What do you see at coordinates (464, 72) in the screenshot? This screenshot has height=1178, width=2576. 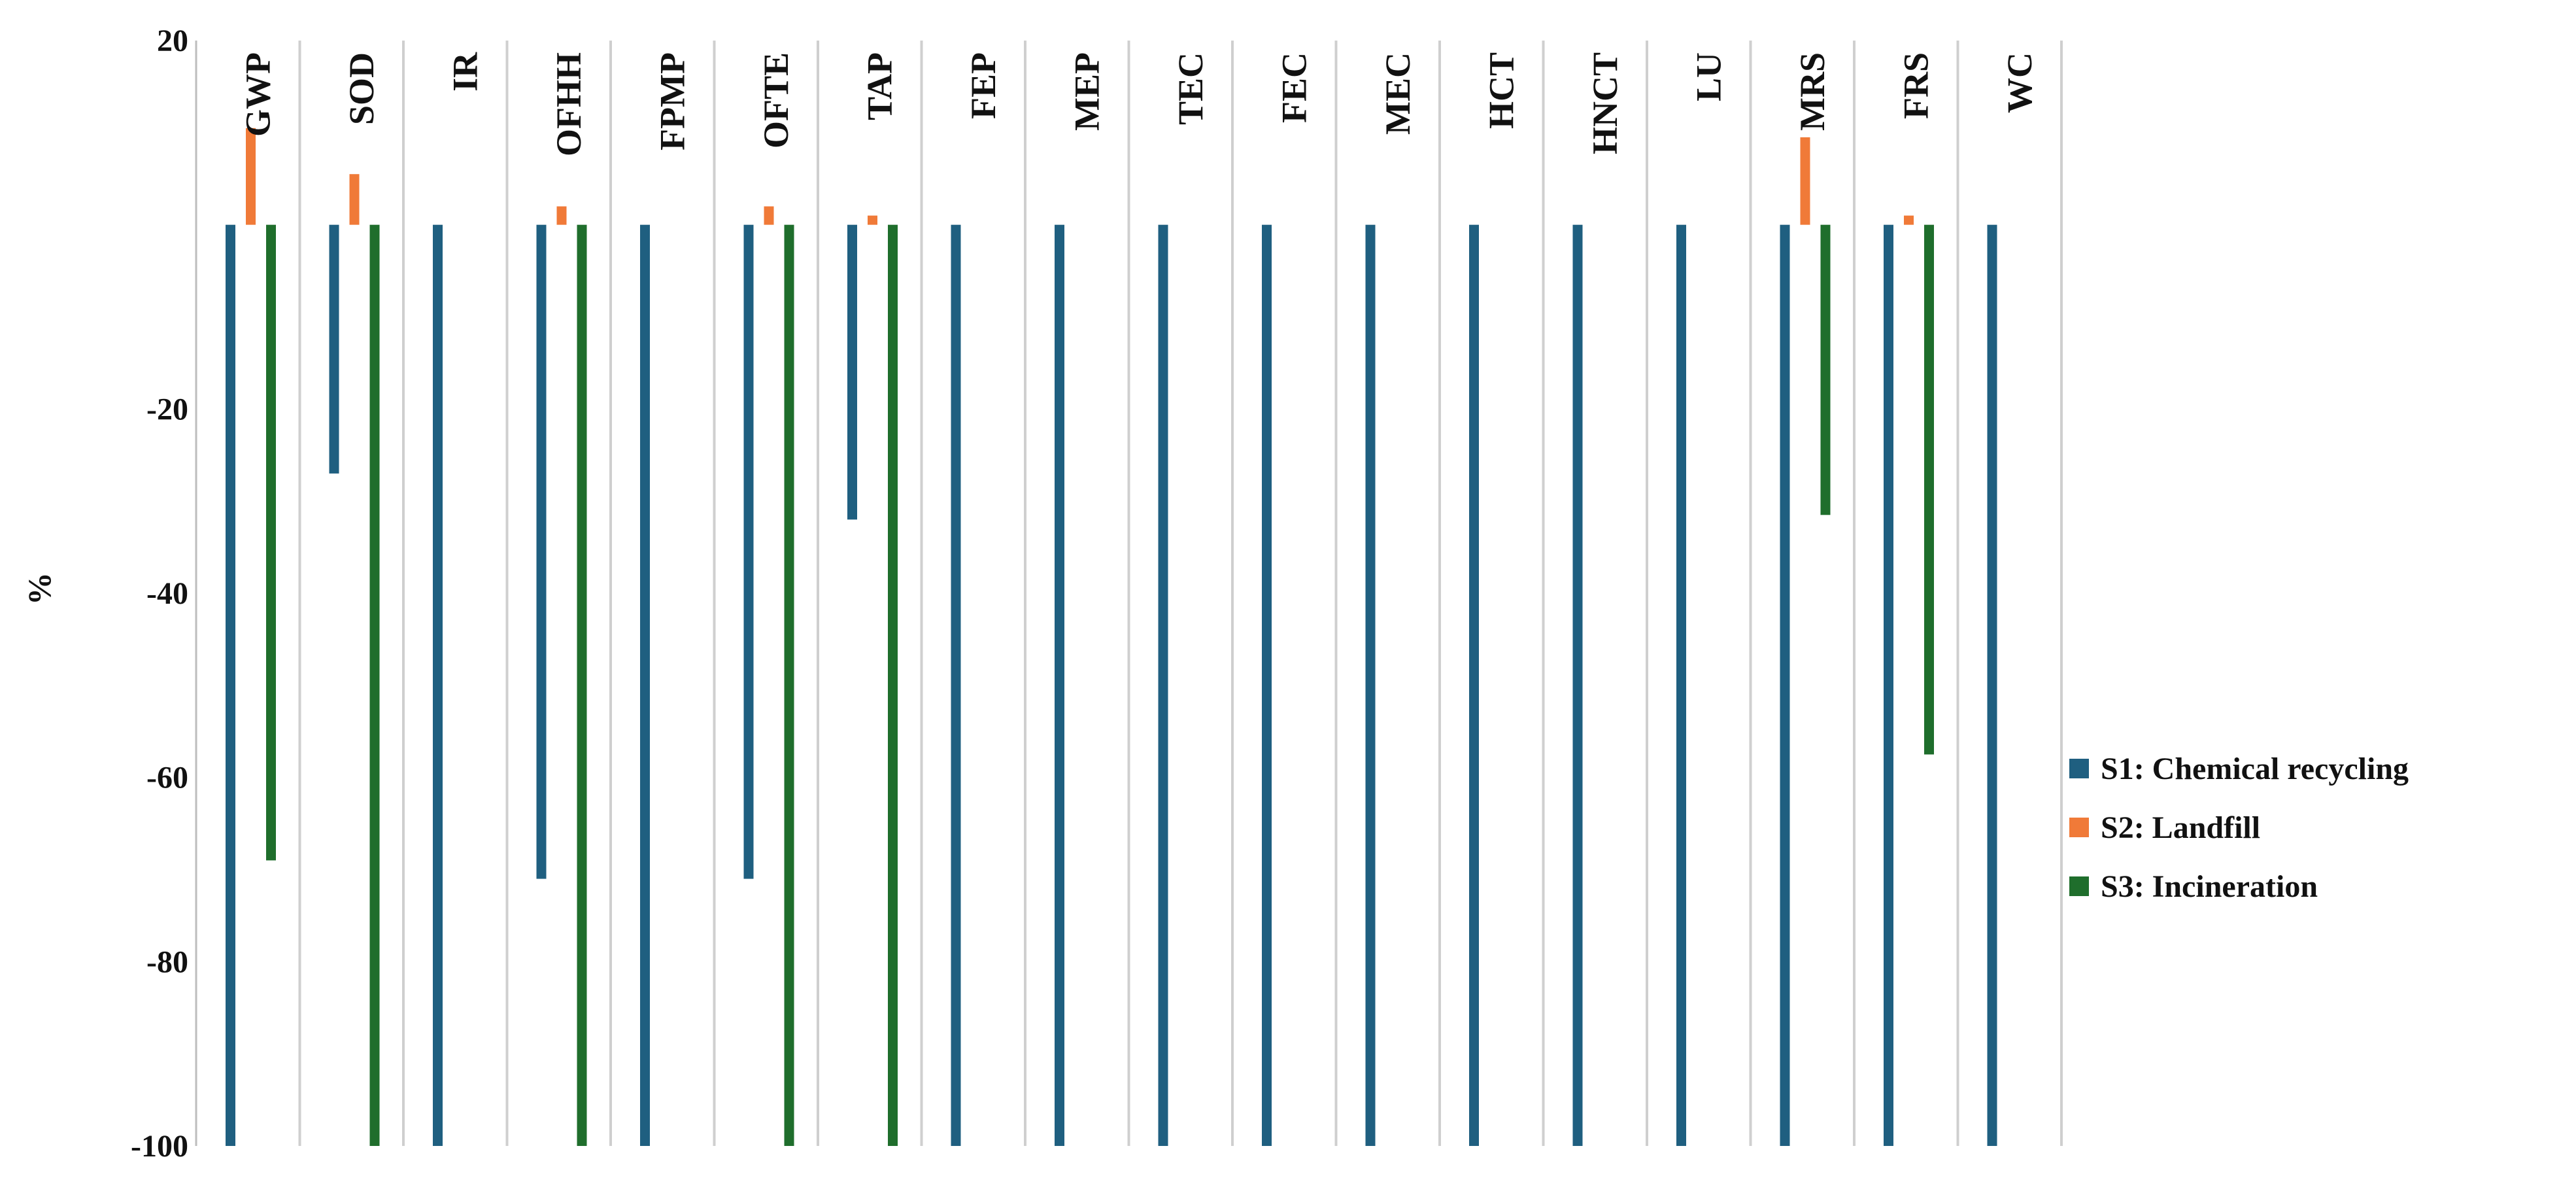 I see `category-label-ir: IR` at bounding box center [464, 72].